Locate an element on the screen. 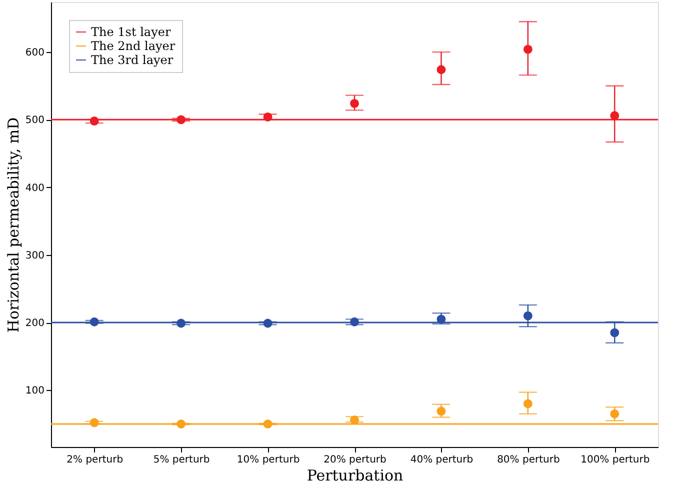  legend-label: The 3rd layer is located at coordinates (132, 60).